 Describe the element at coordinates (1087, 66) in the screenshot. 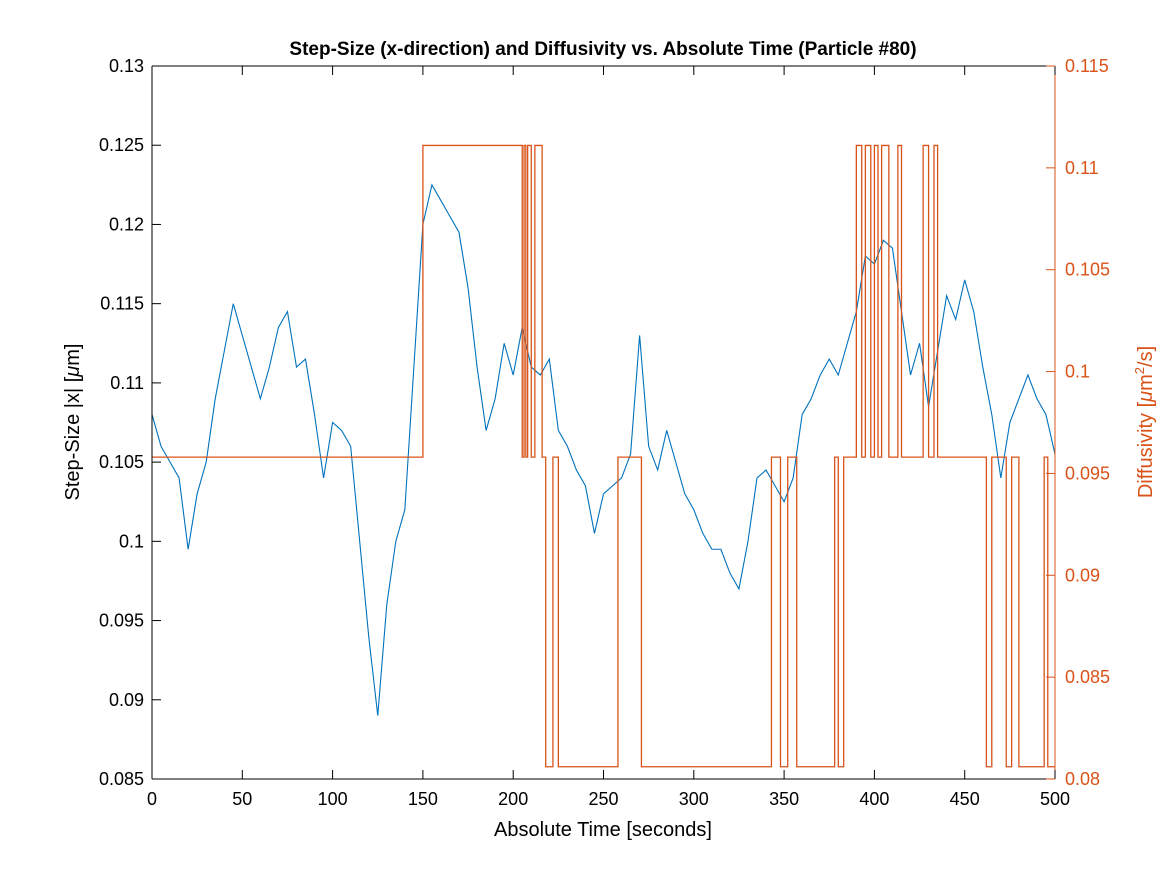

I see `y-right-tick-label: 0.115` at that location.